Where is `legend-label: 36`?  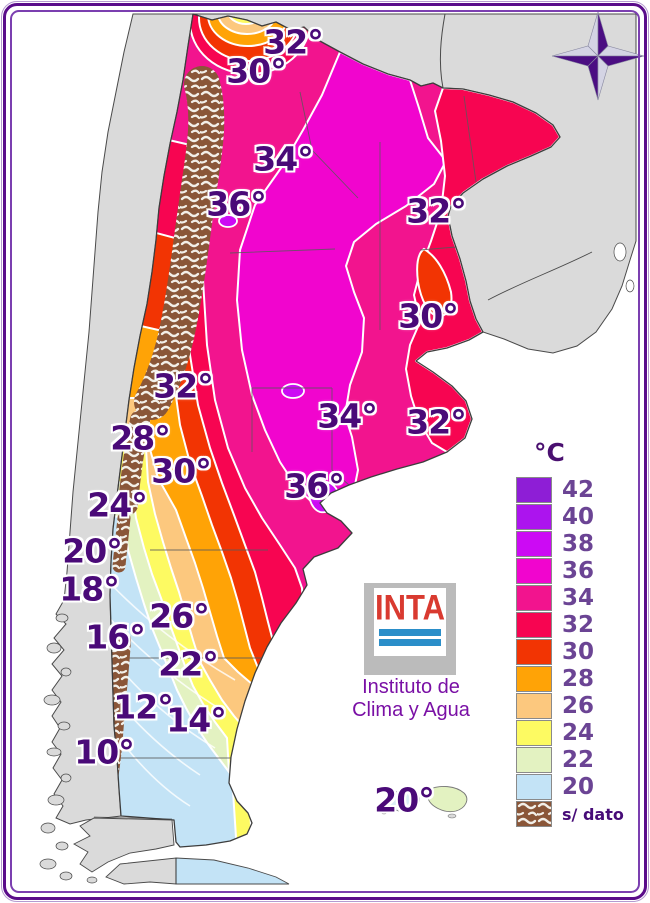
legend-label: 36 is located at coordinates (578, 571).